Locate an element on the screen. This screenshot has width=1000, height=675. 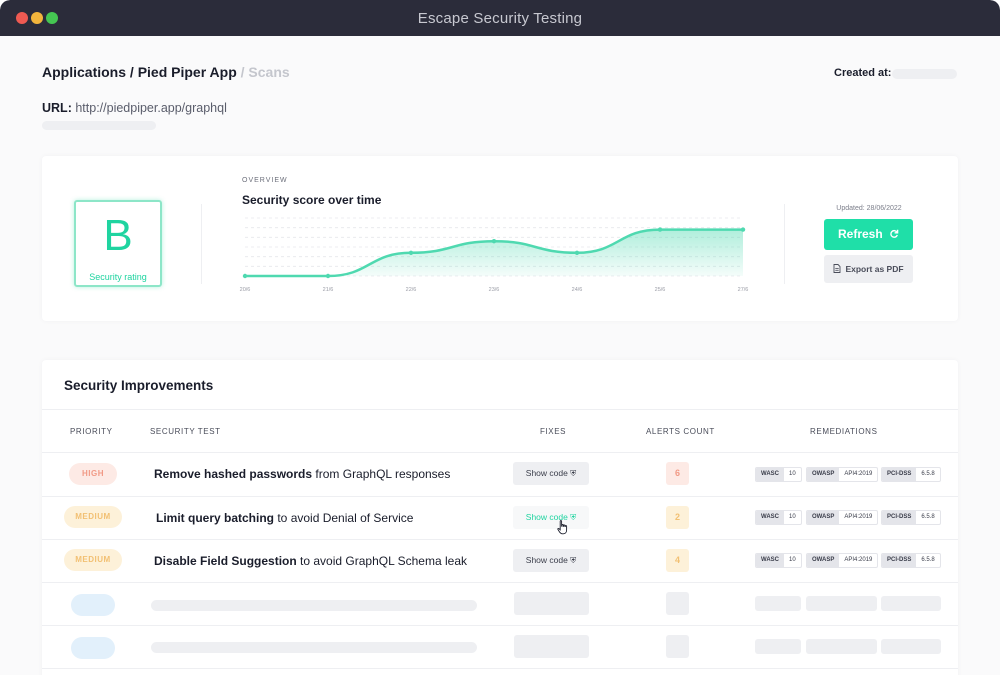
alerts-count: 2 is located at coordinates (677, 517).